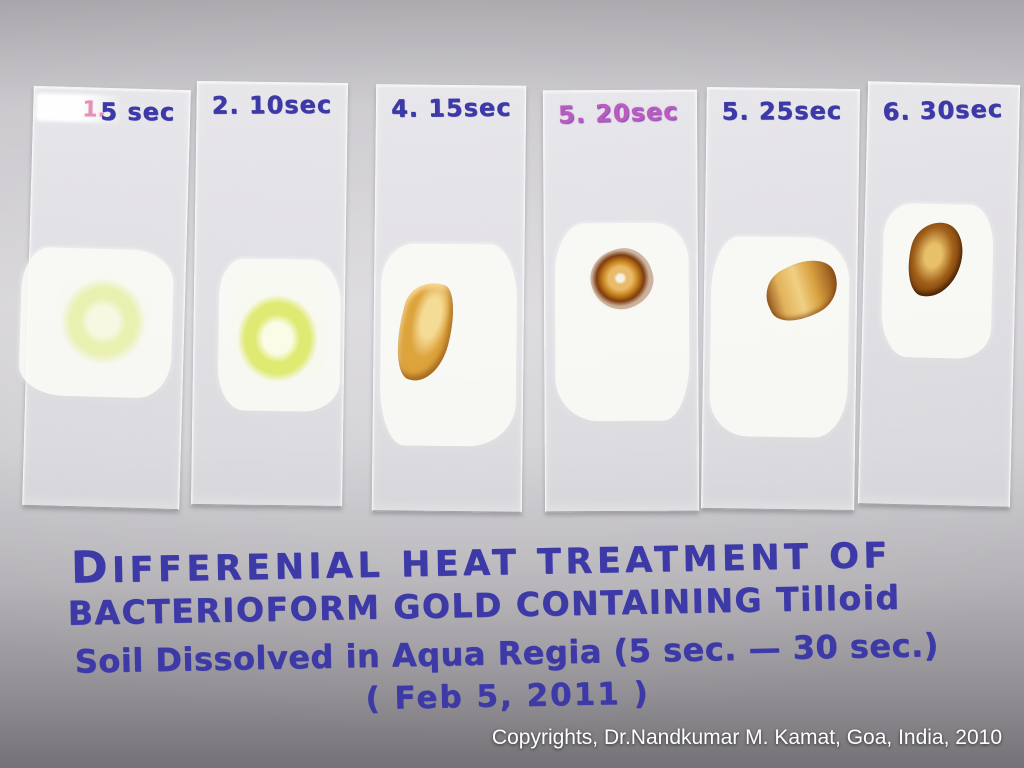  What do you see at coordinates (272, 105) in the screenshot?
I see `slide-label: 2. 10sec` at bounding box center [272, 105].